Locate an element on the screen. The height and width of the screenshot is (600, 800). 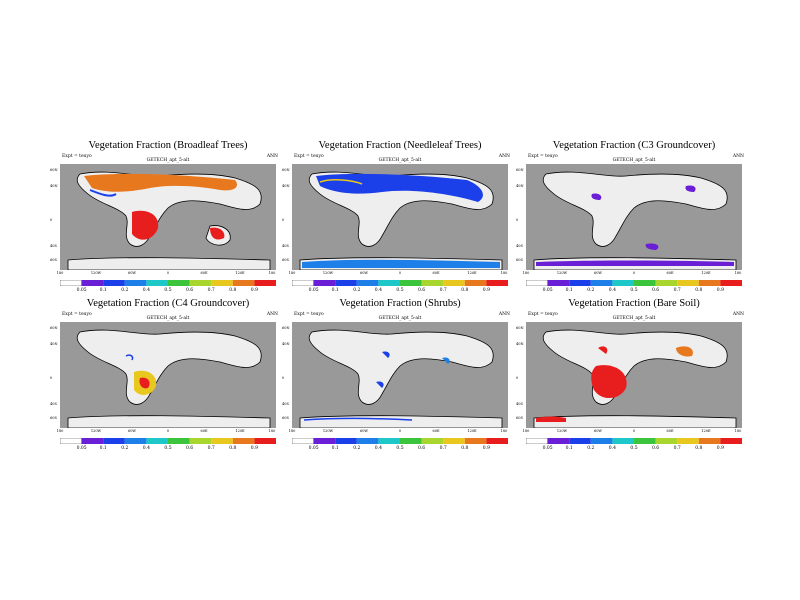
panel-title: Vegetation Fraction (Broadleaf Trees) is located at coordinates (168, 145).